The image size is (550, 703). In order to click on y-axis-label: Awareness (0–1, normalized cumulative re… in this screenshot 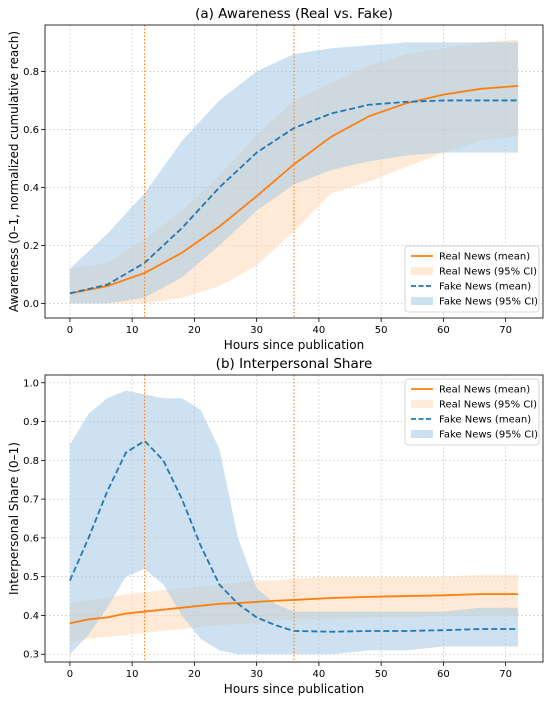, I will do `click(14, 171)`.